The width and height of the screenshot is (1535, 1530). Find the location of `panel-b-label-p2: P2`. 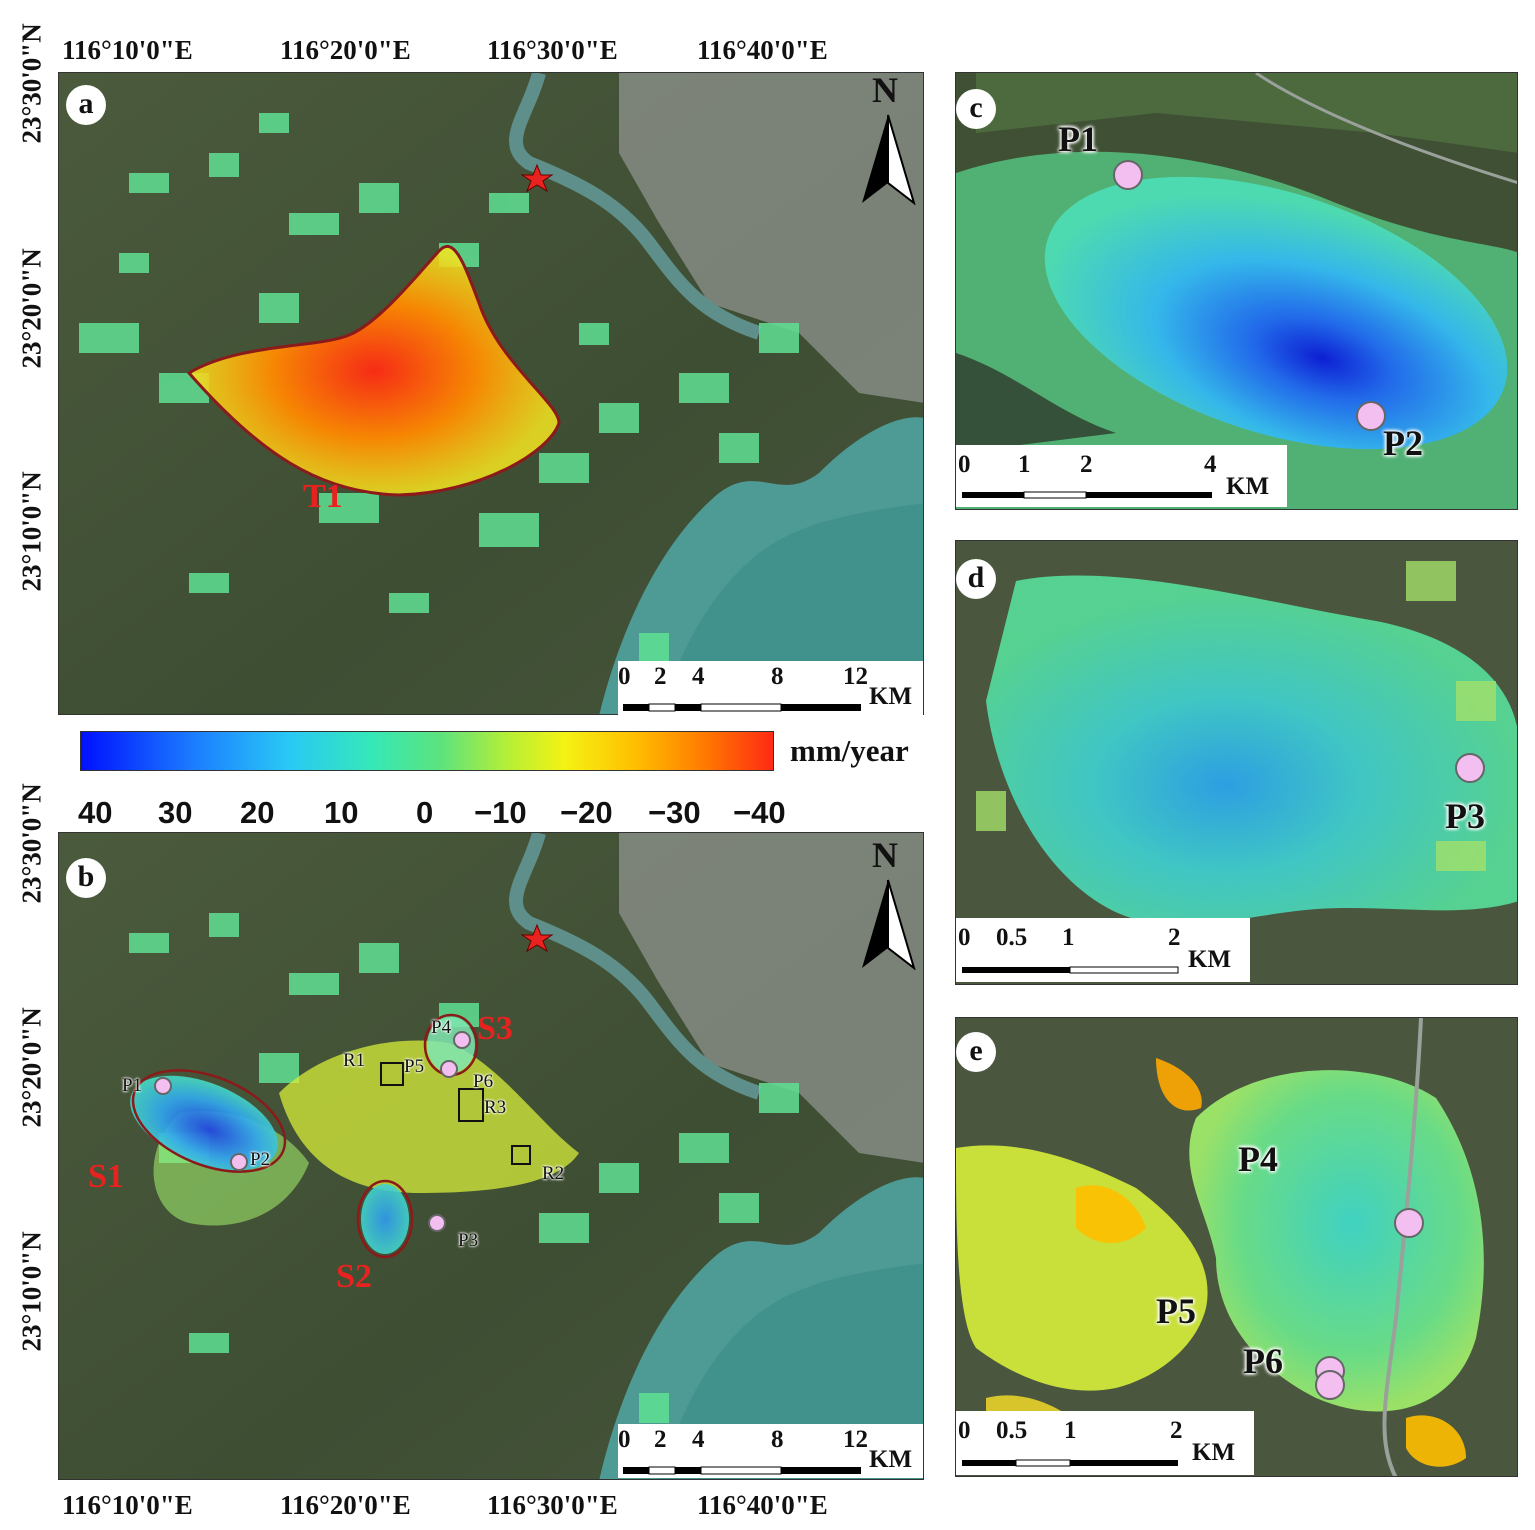

panel-b-label-p2: P2 is located at coordinates (260, 1159).